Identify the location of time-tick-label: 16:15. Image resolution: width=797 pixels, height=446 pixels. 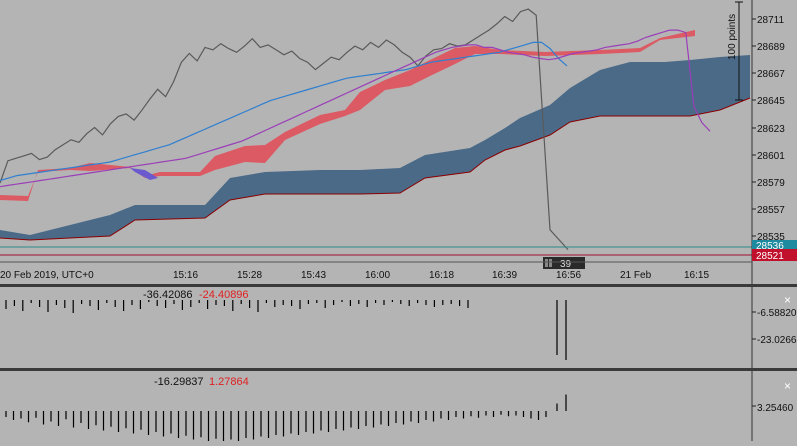
(696, 275).